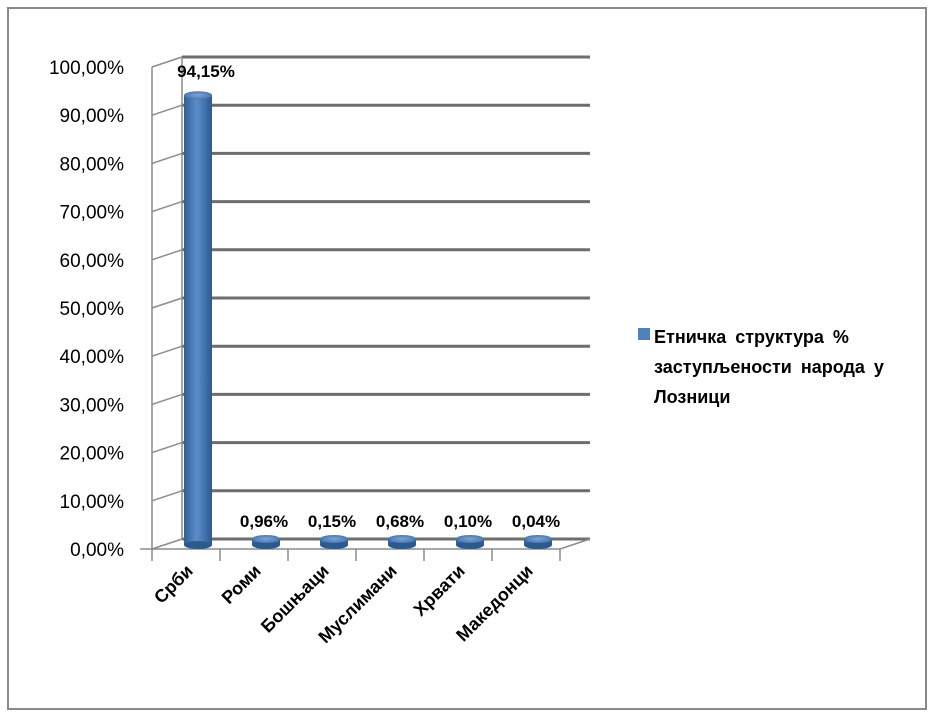 Image resolution: width=936 pixels, height=717 pixels. I want to click on floor-edge, so click(575, 544).